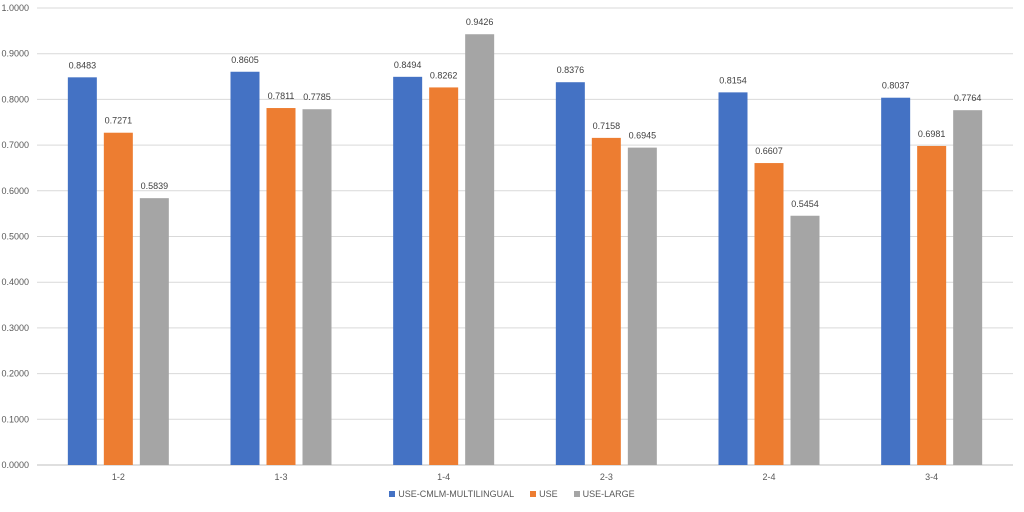 Image resolution: width=1024 pixels, height=512 pixels. I want to click on x-tick-label: 1-4, so click(443, 477).